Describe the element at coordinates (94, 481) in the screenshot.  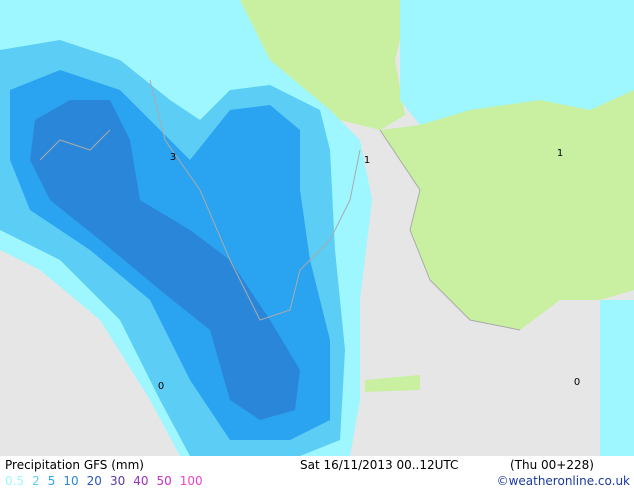
I see `legend-value: 20` at that location.